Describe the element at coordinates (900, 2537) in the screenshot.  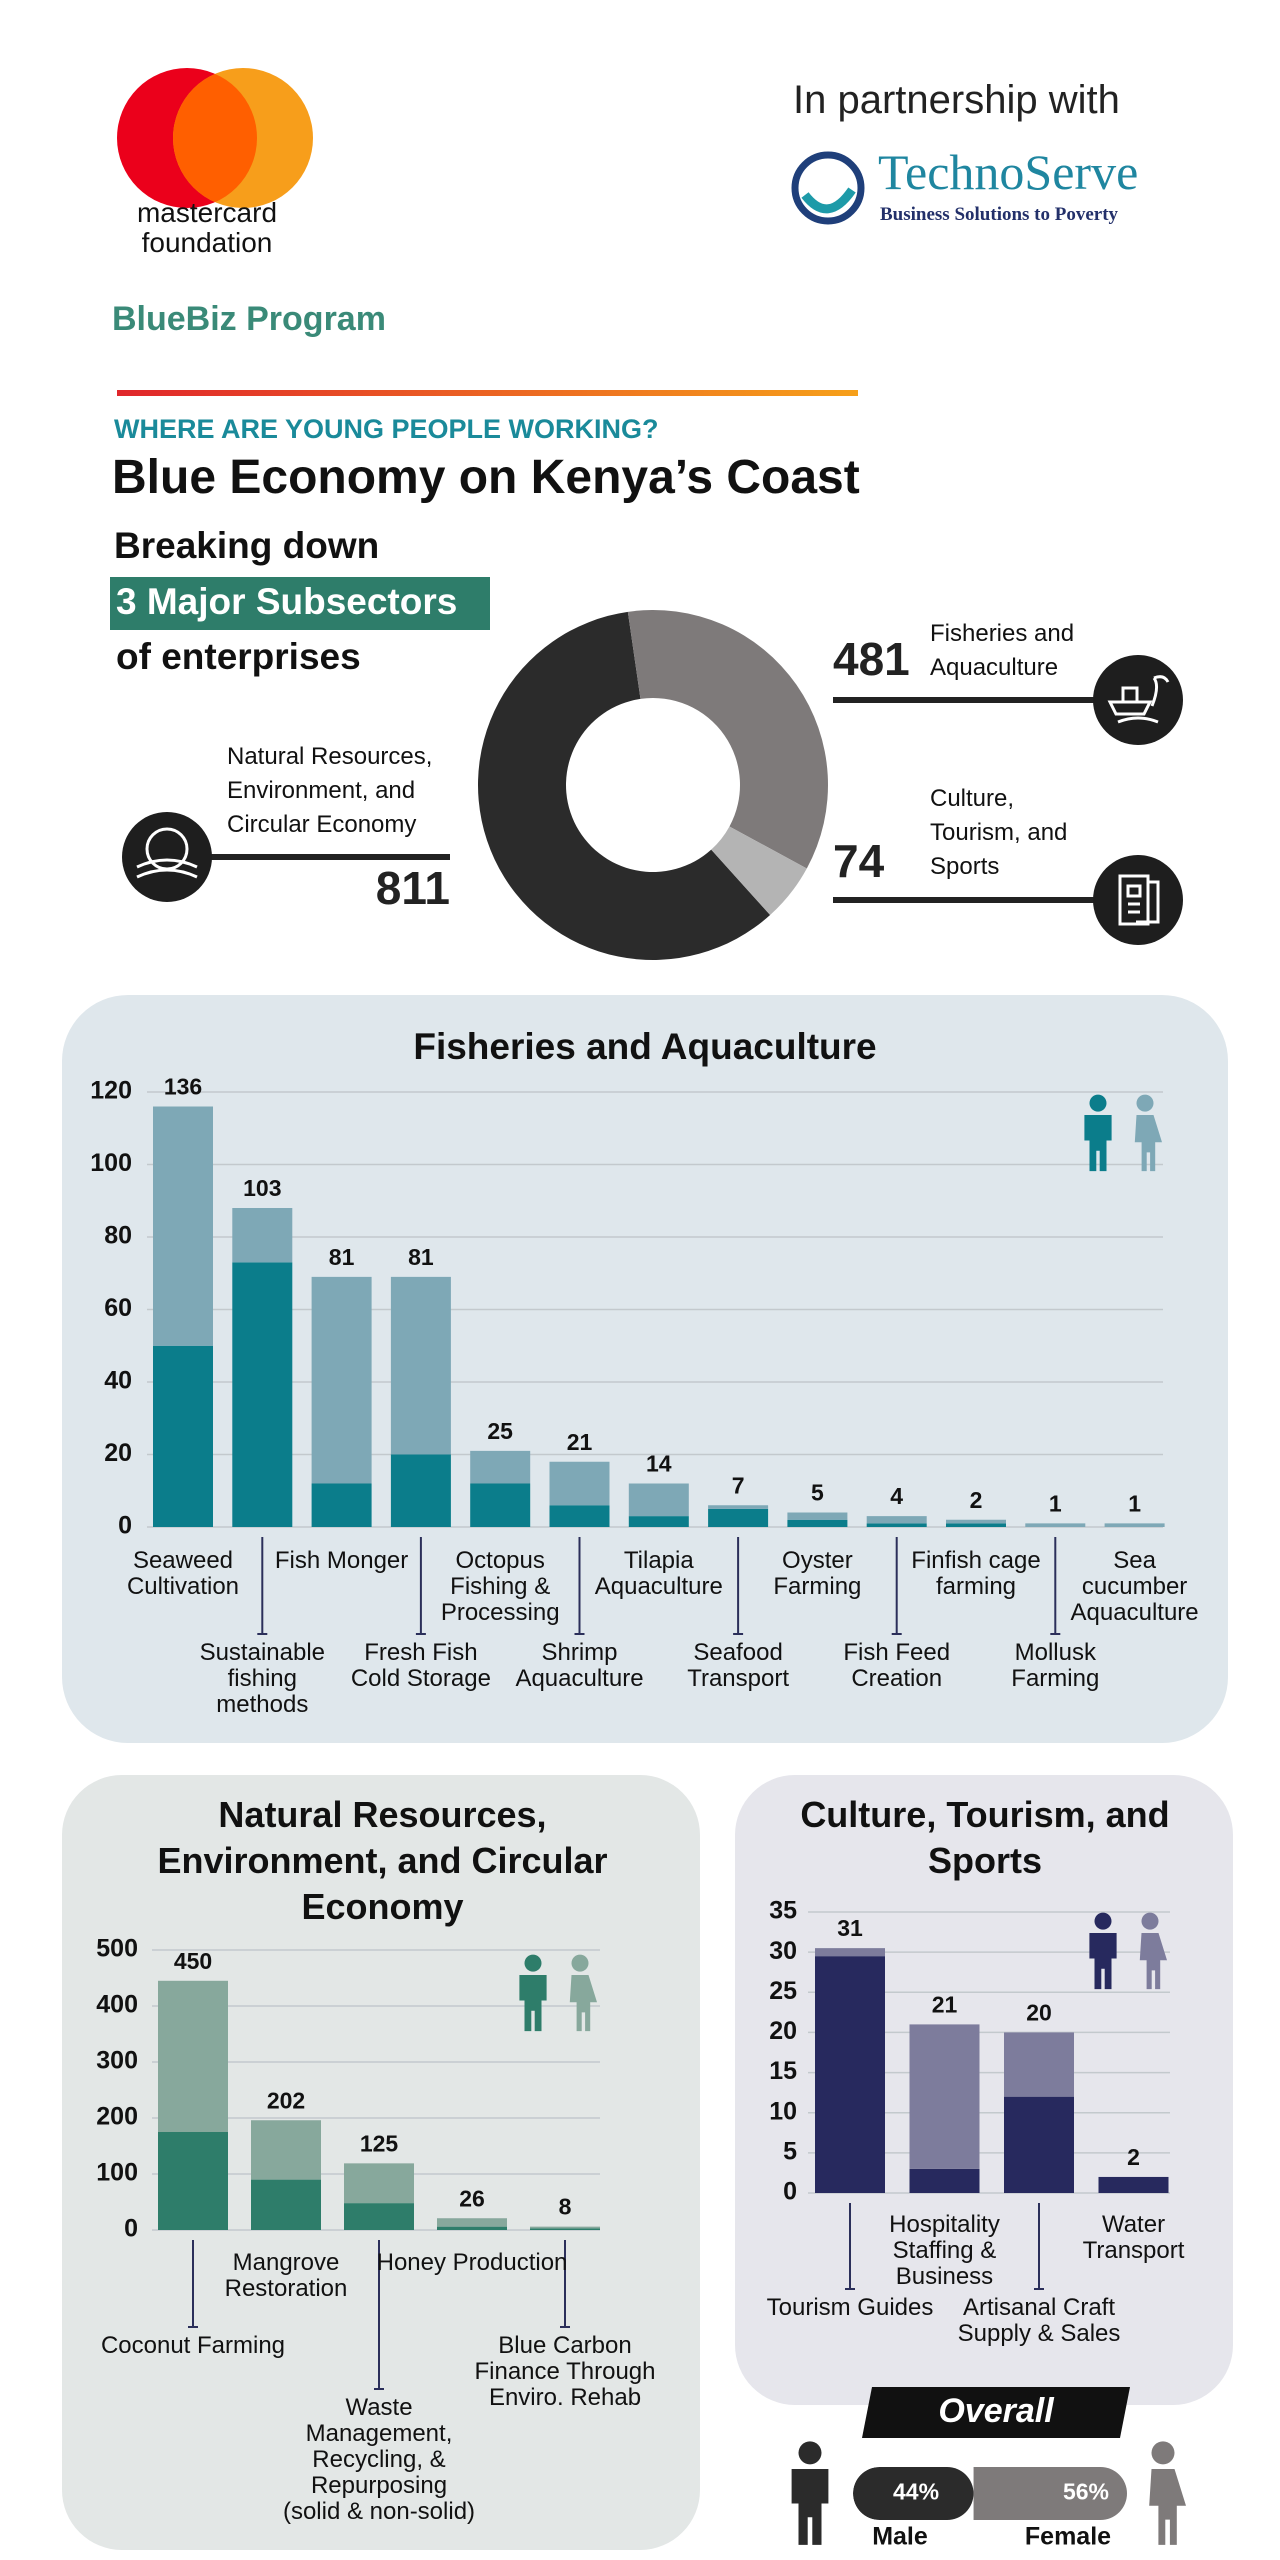
I see `share-category: Male` at that location.